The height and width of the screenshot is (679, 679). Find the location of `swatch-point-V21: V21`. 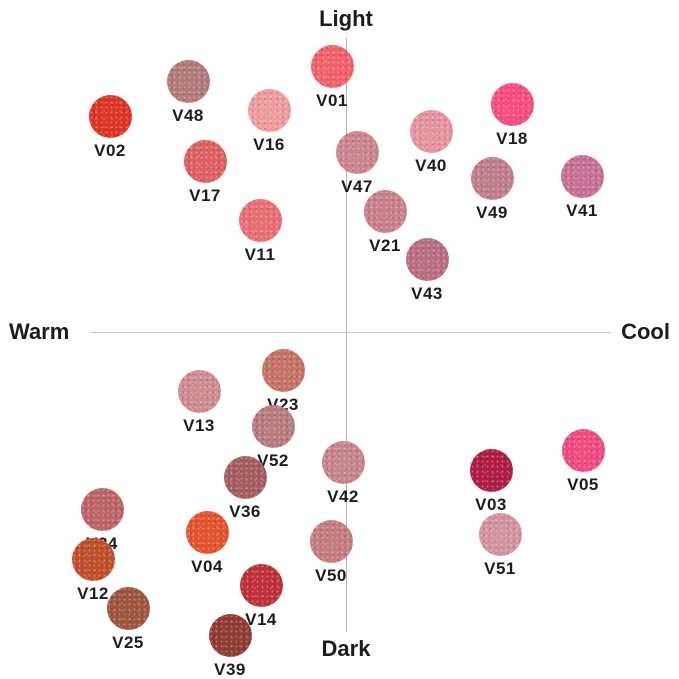

swatch-point-V21: V21 is located at coordinates (385, 222).